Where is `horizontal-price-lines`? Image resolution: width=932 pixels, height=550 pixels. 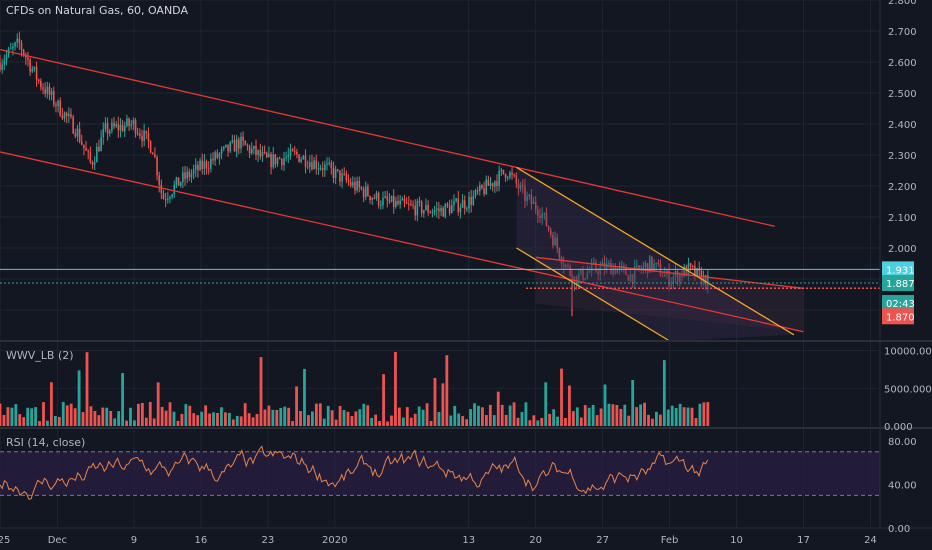 horizontal-price-lines is located at coordinates (440, 279).